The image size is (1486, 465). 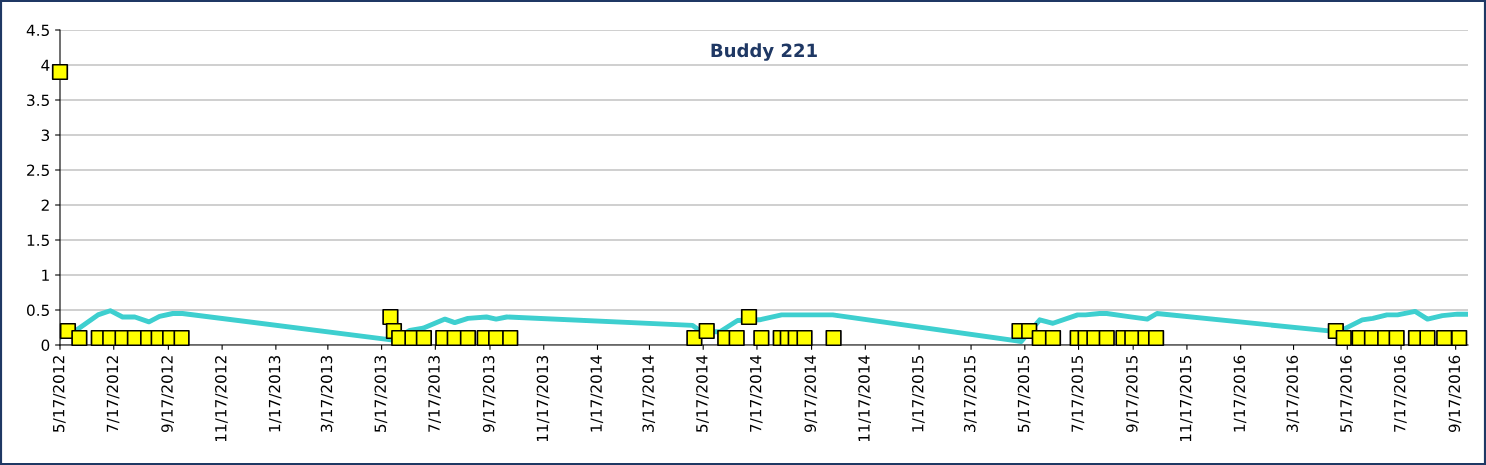 I want to click on x-tick-label: 5/17/2014, so click(x=702, y=393).